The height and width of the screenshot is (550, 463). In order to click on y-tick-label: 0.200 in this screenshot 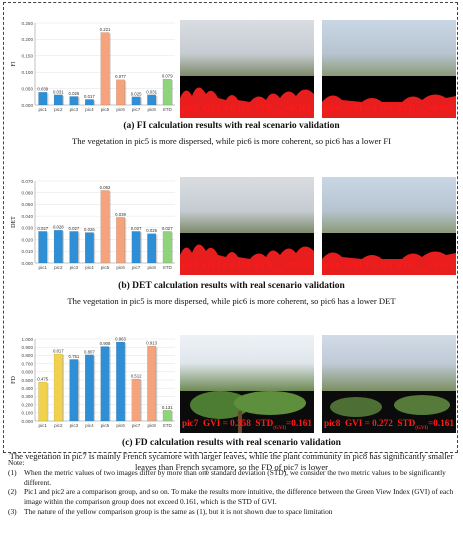, I will do `click(28, 39)`.